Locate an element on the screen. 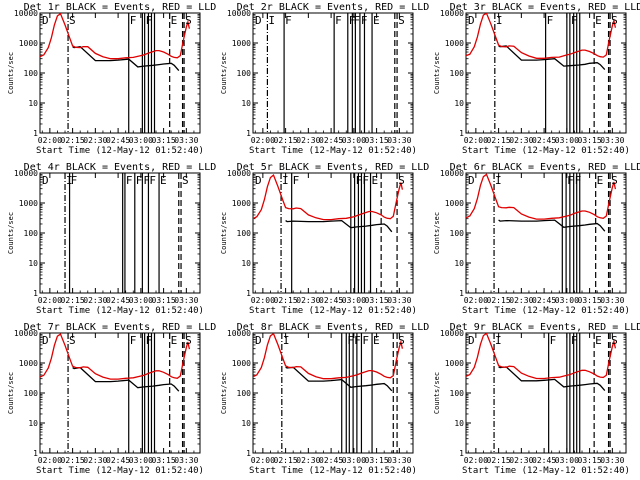 This screenshot has width=640, height=480. panel-title: Det 5r BLACK = Events, RED = LLD is located at coordinates (333, 167).